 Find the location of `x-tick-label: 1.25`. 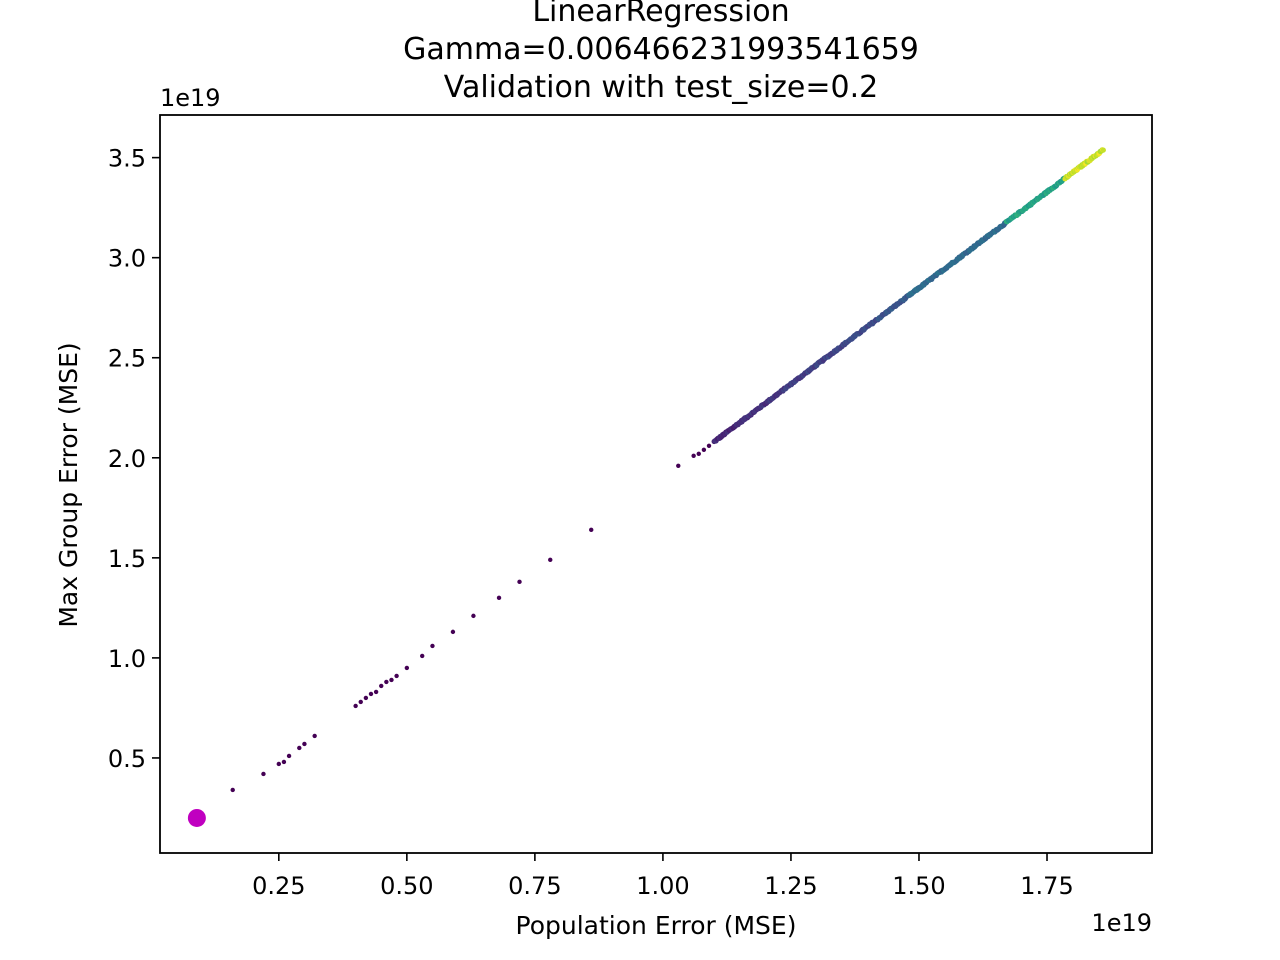

x-tick-label: 1.25 is located at coordinates (790, 886).